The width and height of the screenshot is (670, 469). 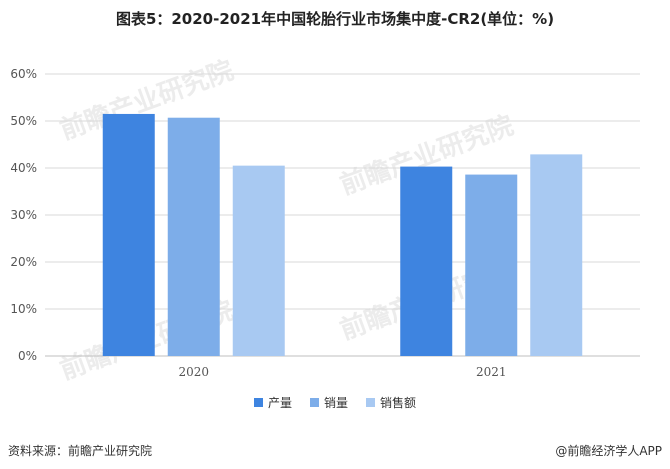 I want to click on x-tick-label: 2020, so click(x=193, y=372).